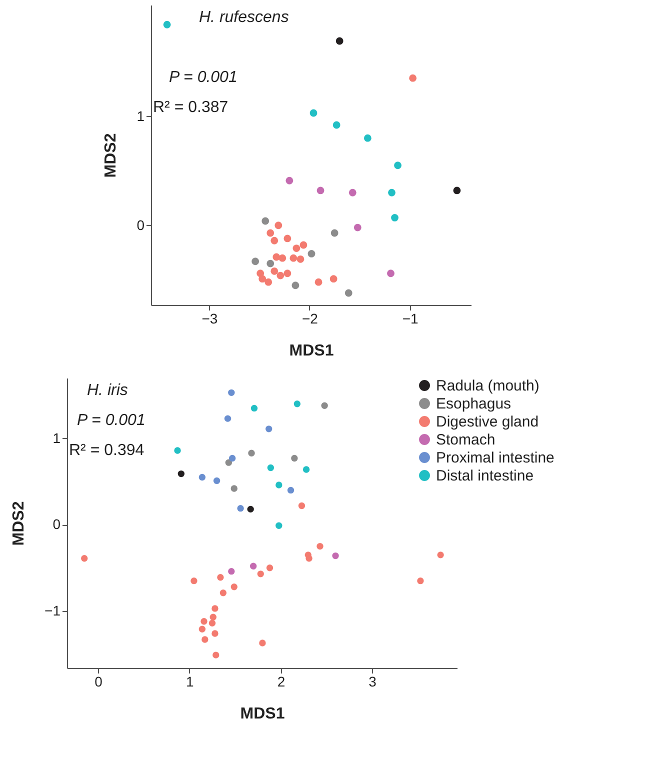  Describe the element at coordinates (56, 438) in the screenshot. I see `y-tick-label: 1` at that location.